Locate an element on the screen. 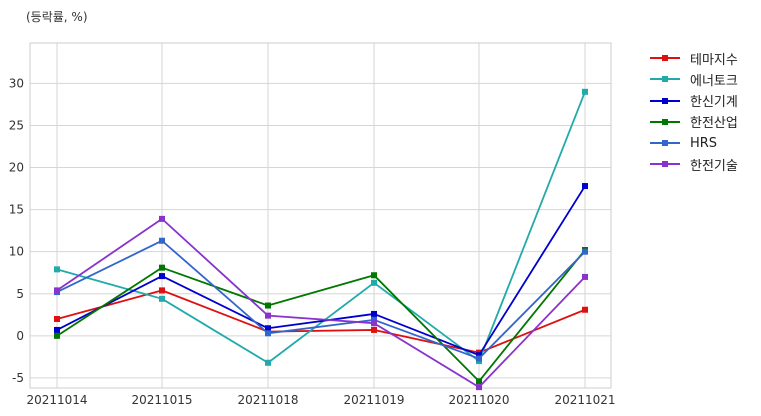 This screenshot has width=761, height=416. legend-item: 테마지수 is located at coordinates (694, 58).